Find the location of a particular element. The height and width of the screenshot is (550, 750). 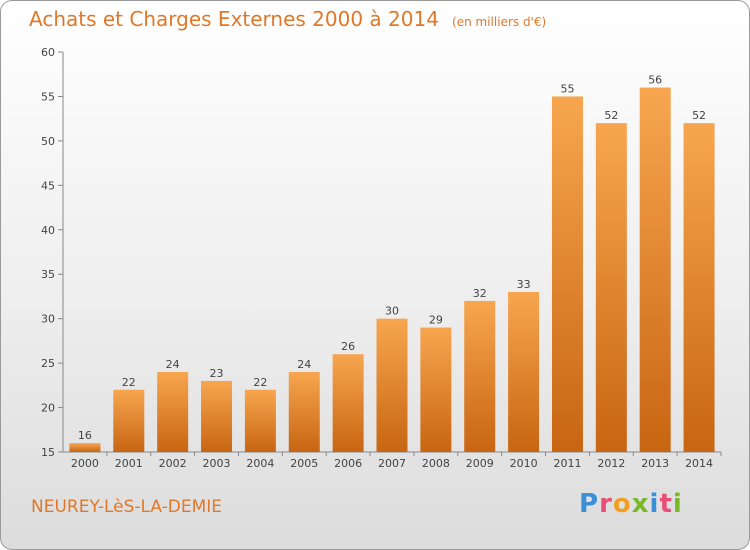

x-tick-label: 2010 is located at coordinates (524, 463).